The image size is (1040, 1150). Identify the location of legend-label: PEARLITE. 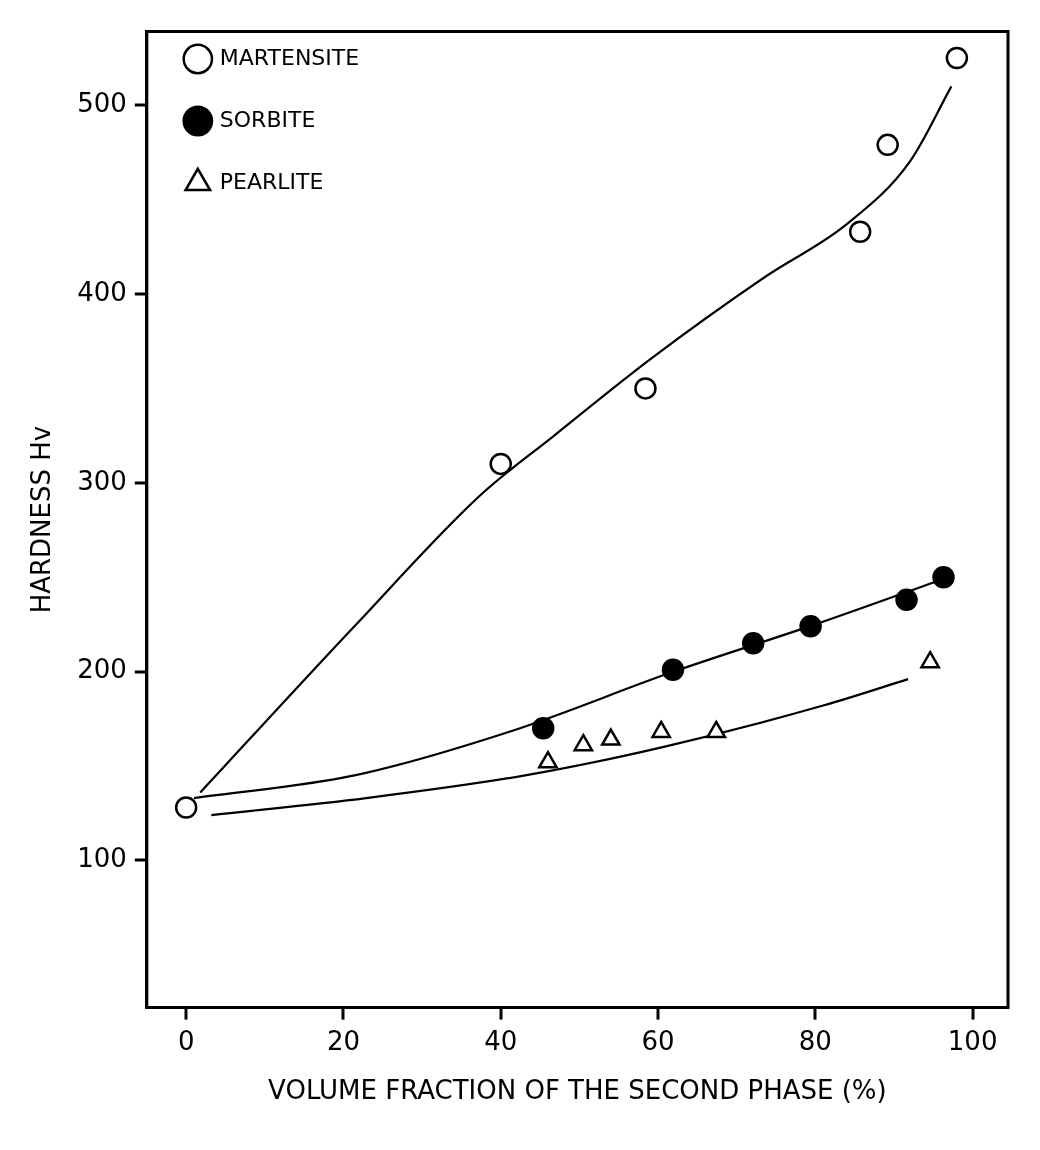
(271, 181).